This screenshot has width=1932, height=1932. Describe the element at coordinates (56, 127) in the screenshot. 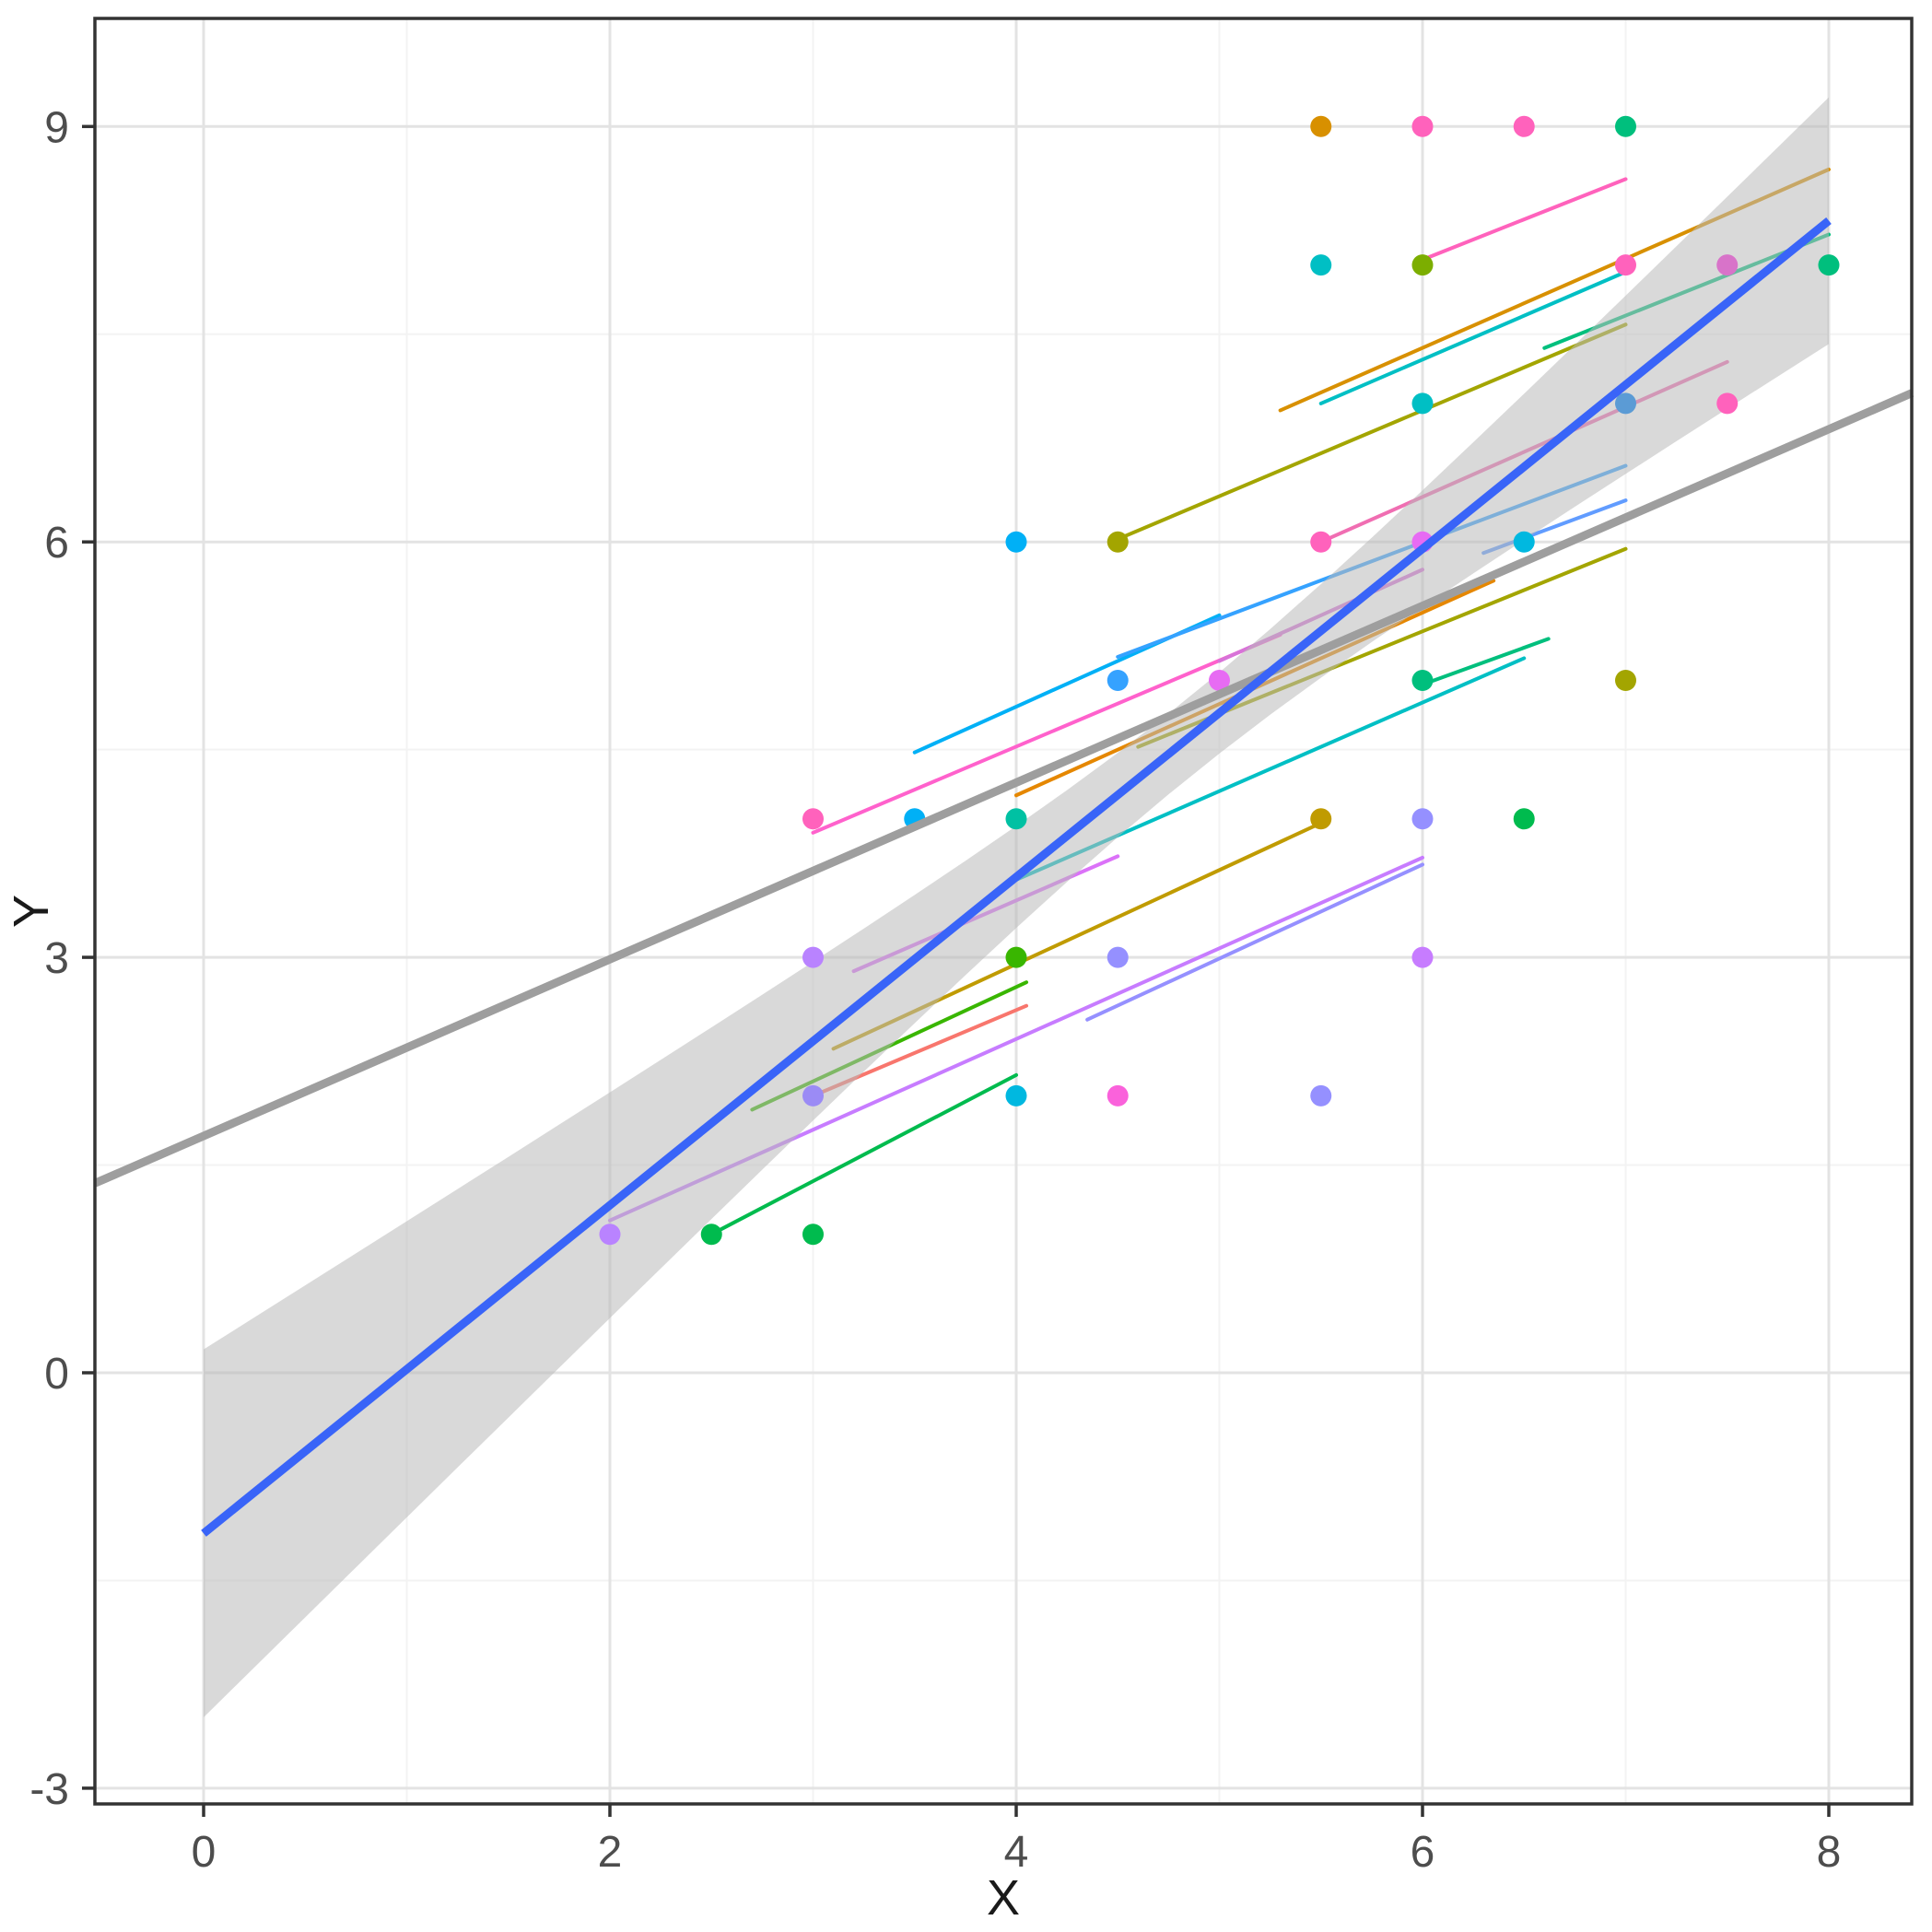

I see `y-tick-label: 9` at that location.